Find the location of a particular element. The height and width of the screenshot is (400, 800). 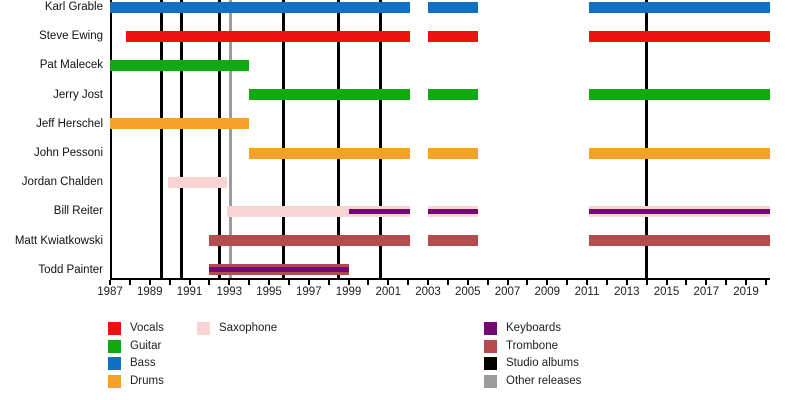

member-label: John Pessoni is located at coordinates (68, 153).